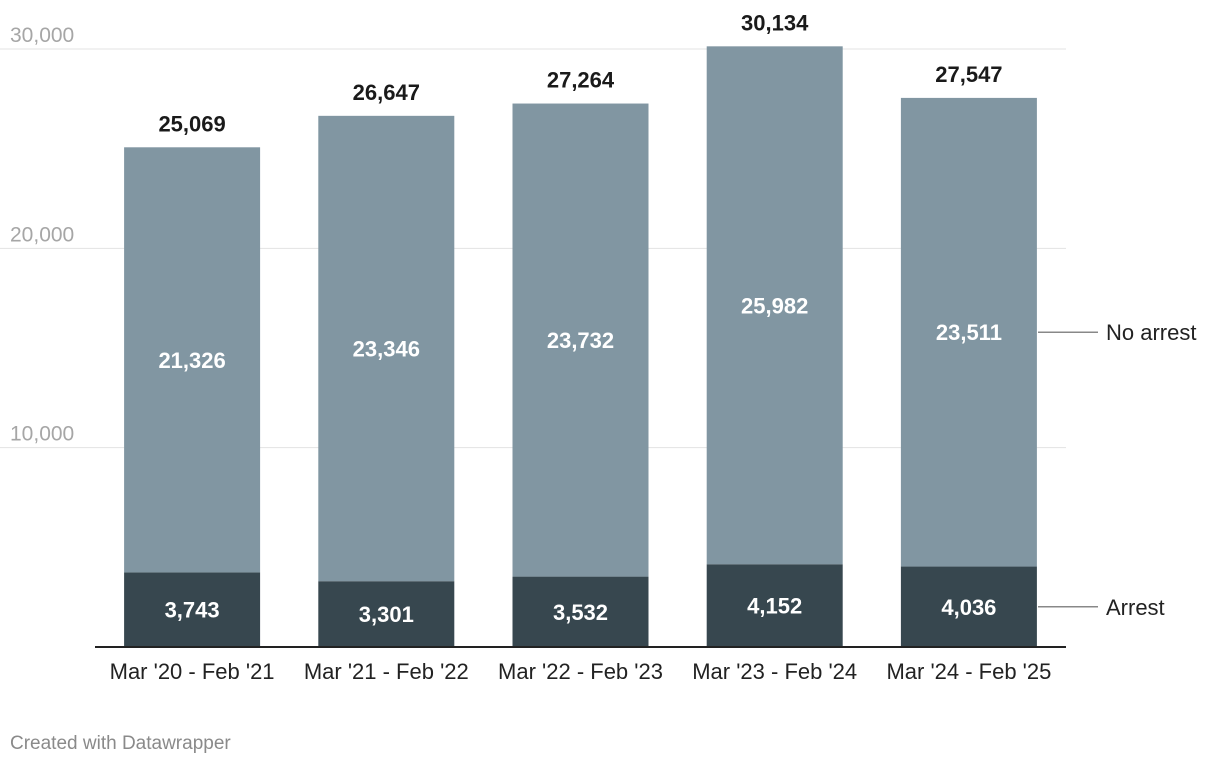 This screenshot has height=768, width=1220. I want to click on x-tick-label: Mar '20 - Feb '21, so click(192, 671).